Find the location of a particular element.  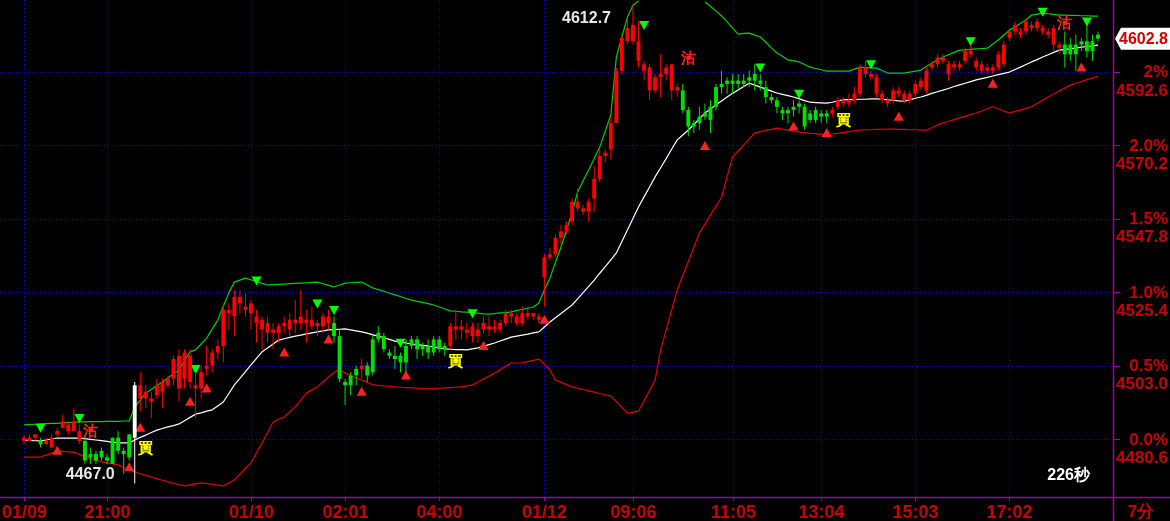

x-tick-label: 15:03 is located at coordinates (915, 511).